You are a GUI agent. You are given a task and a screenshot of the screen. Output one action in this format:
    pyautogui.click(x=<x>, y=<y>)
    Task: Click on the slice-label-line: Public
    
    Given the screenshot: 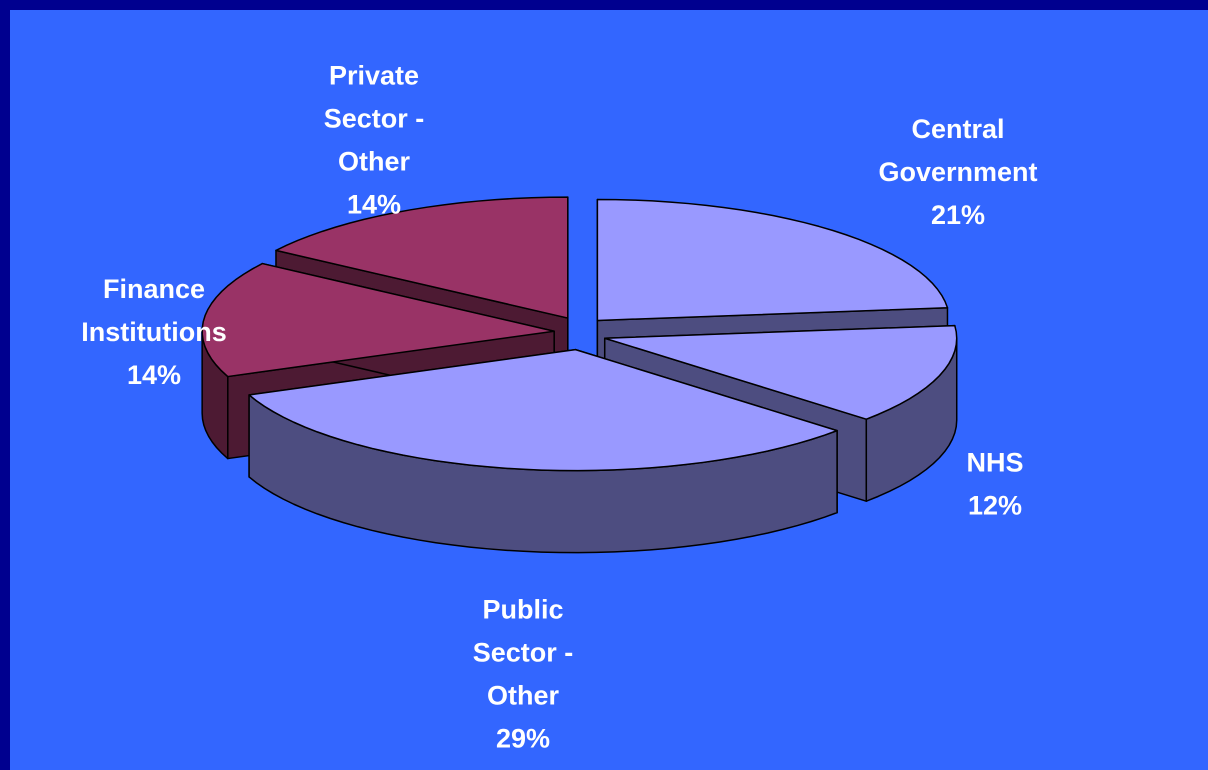 What is the action you would take?
    pyautogui.click(x=522, y=610)
    